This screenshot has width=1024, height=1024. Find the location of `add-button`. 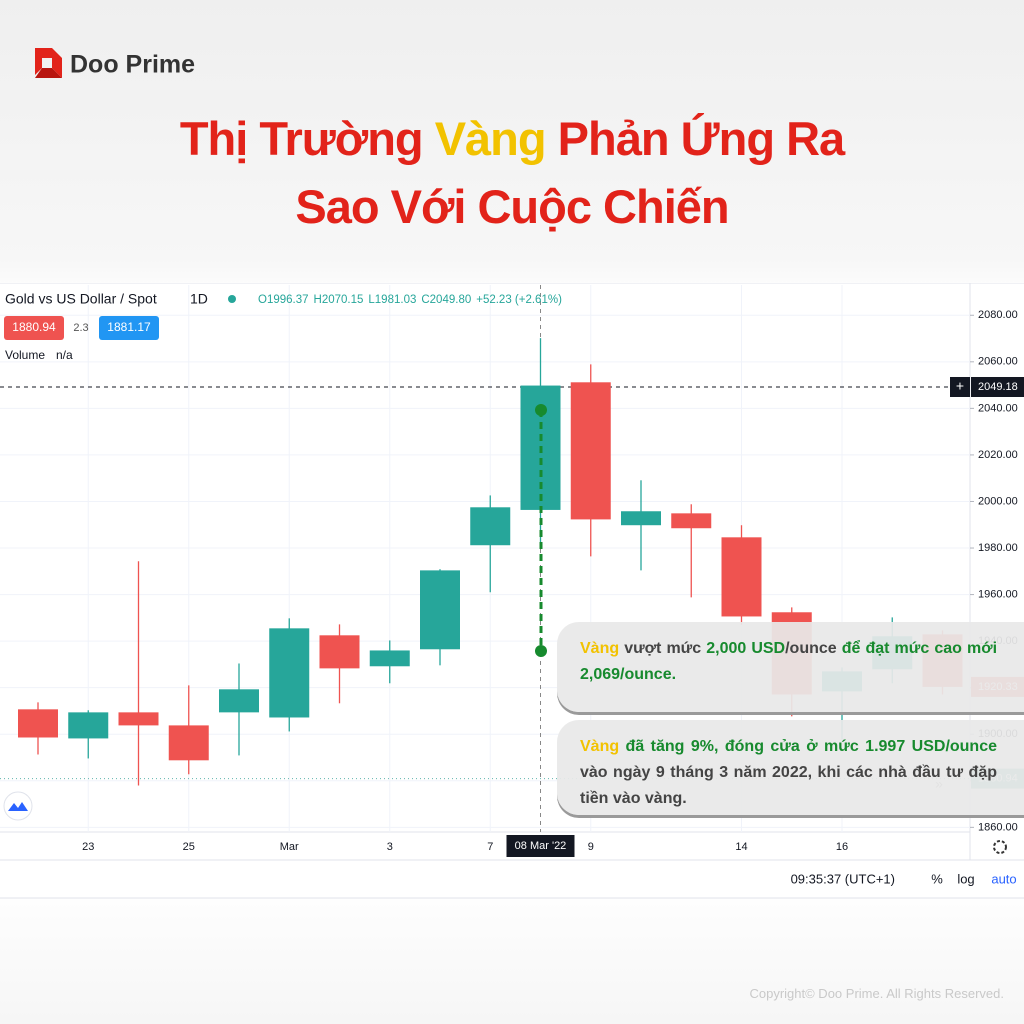

add-button is located at coordinates (960, 386).